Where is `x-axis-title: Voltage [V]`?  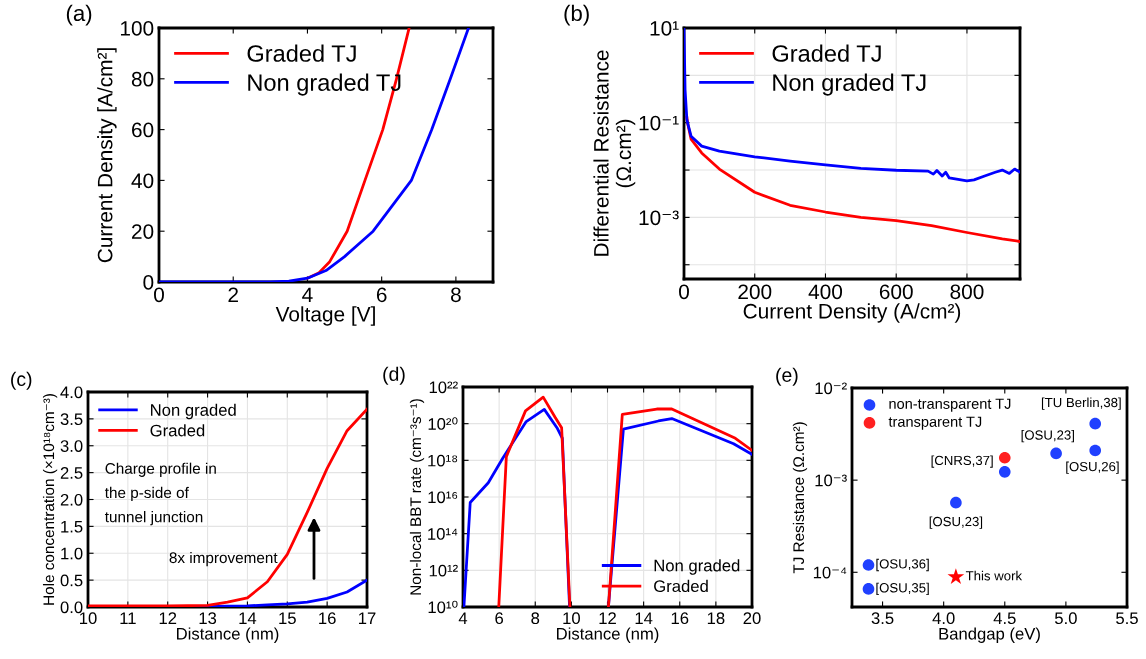
x-axis-title: Voltage [V] is located at coordinates (325, 316).